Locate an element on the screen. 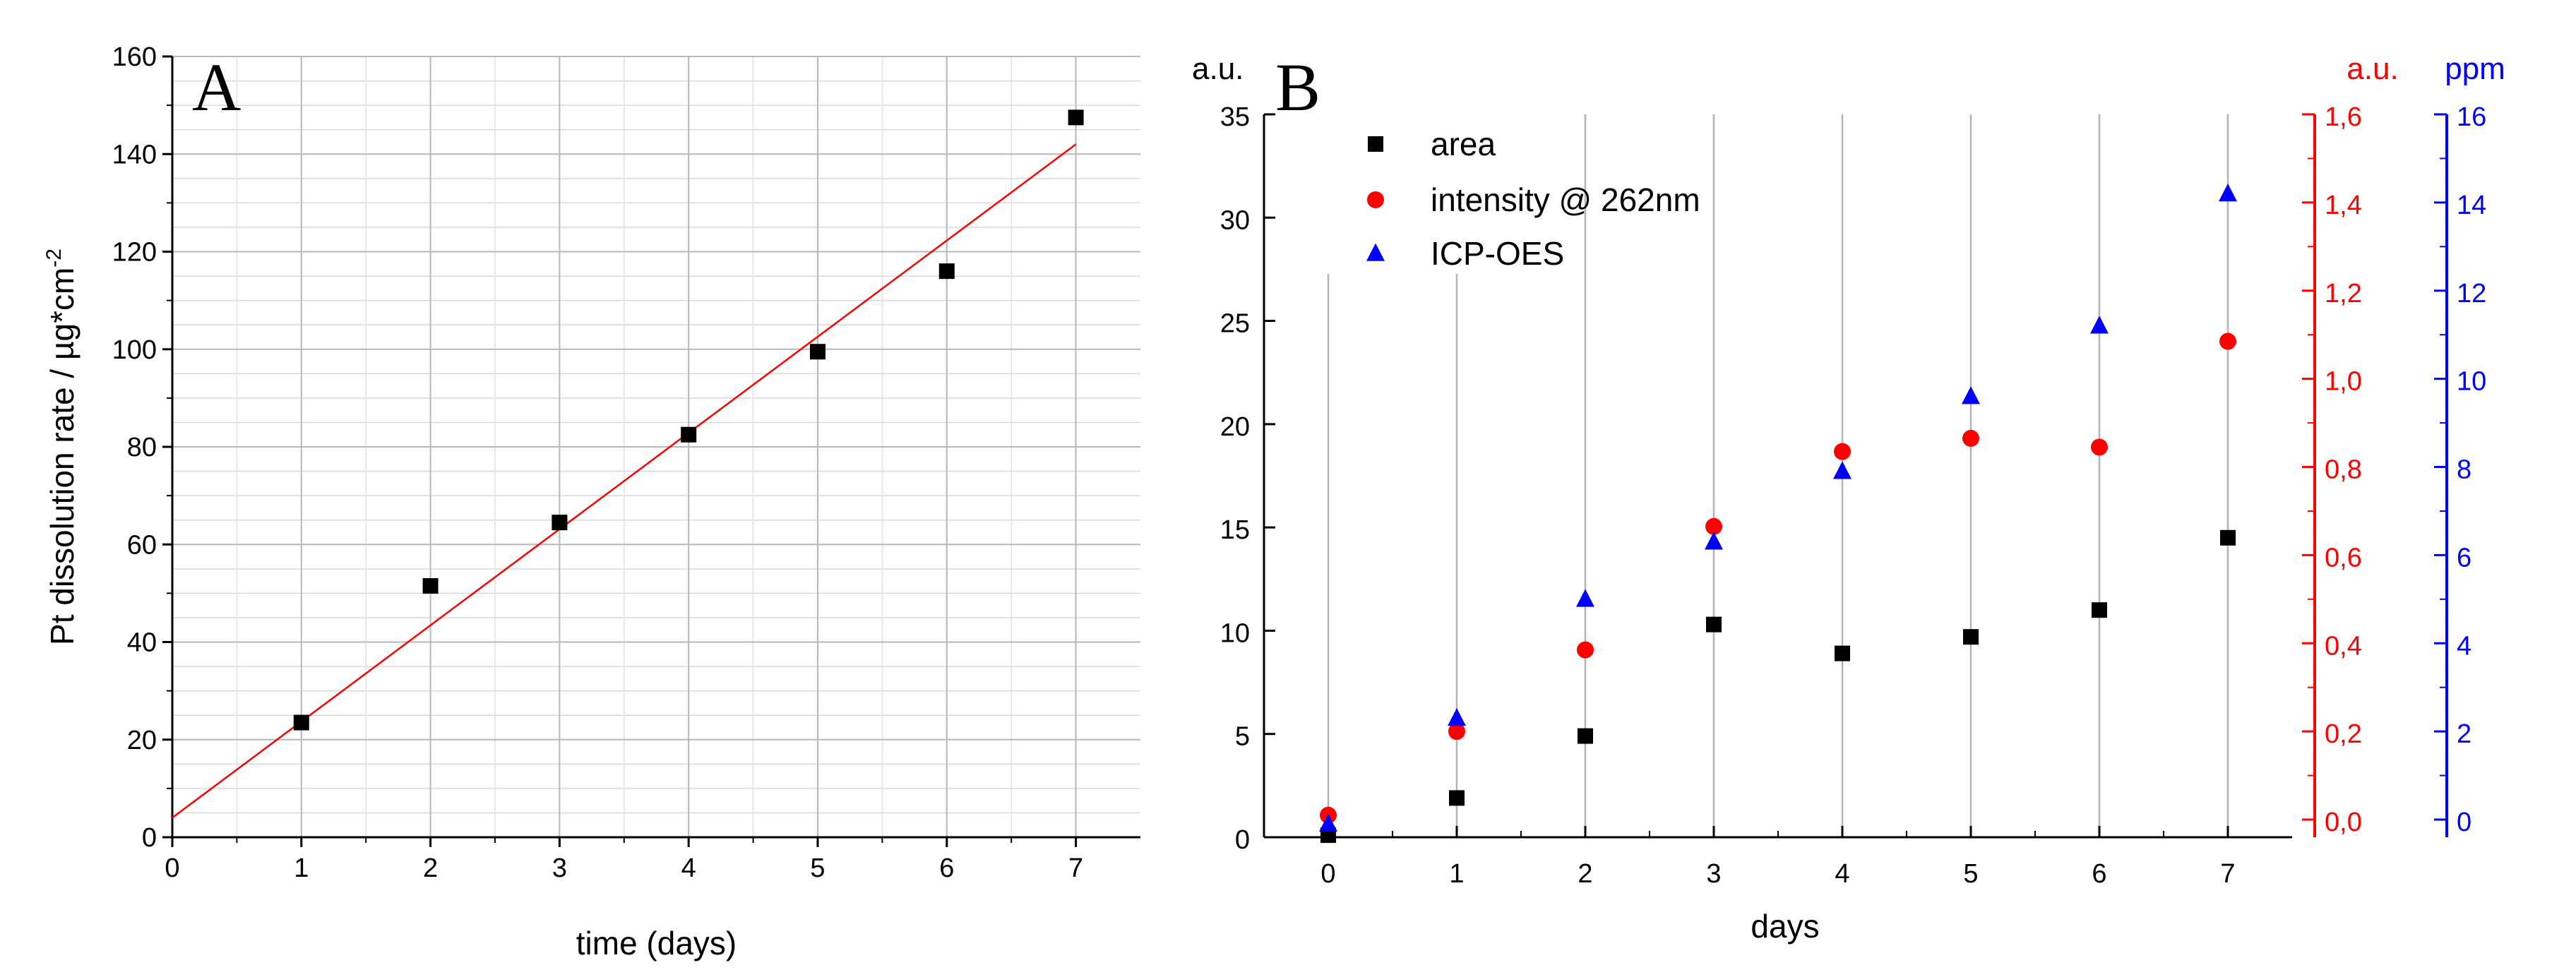  blue-y-tick-label: 16 is located at coordinates (2471, 117).